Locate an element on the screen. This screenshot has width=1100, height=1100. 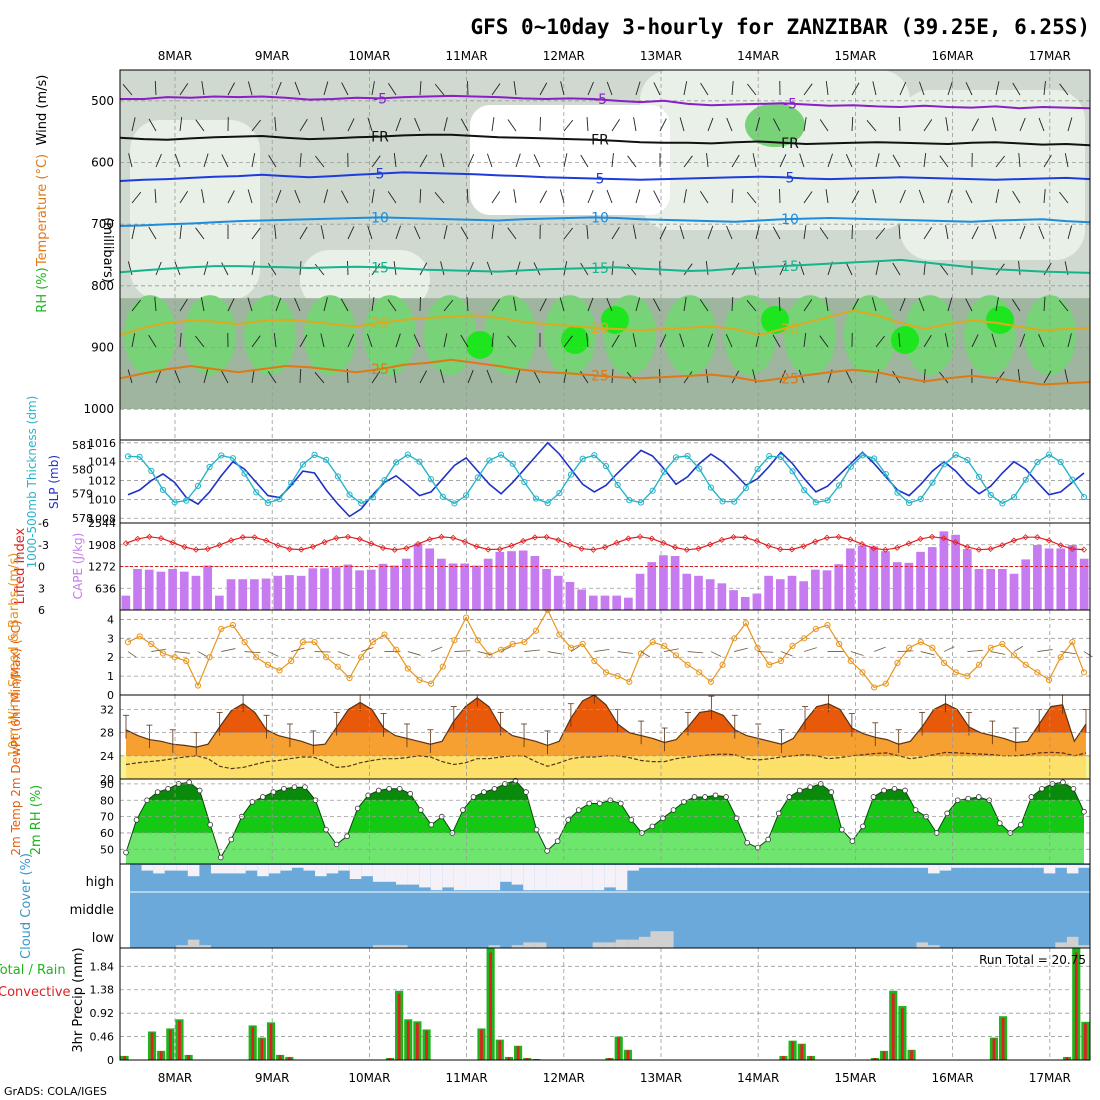
thickness-tick-label: 578 is located at coordinates (82, 518).